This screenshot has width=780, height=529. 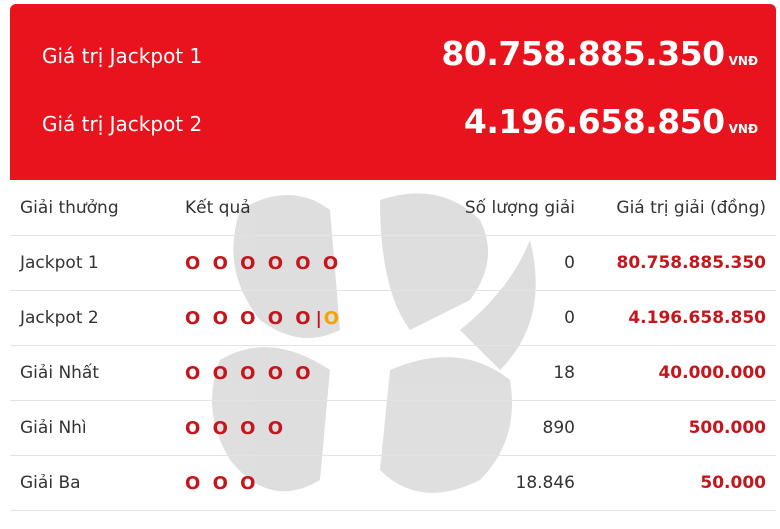 What do you see at coordinates (92, 373) in the screenshot?
I see `prize-name: Giải Nhất` at bounding box center [92, 373].